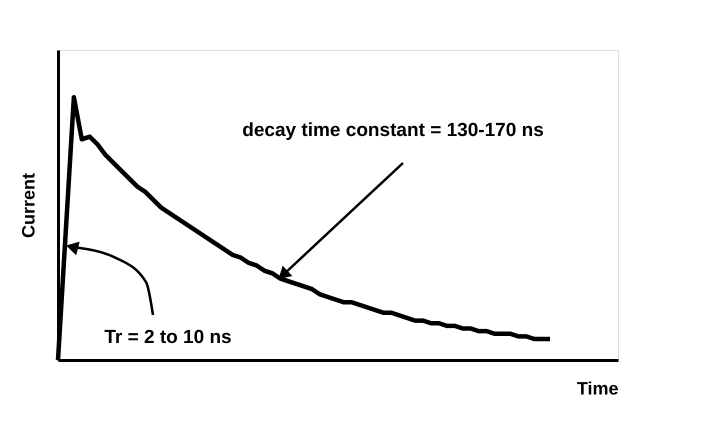 This screenshot has height=445, width=705. What do you see at coordinates (597, 388) in the screenshot?
I see `x-axis-title: Time` at bounding box center [597, 388].